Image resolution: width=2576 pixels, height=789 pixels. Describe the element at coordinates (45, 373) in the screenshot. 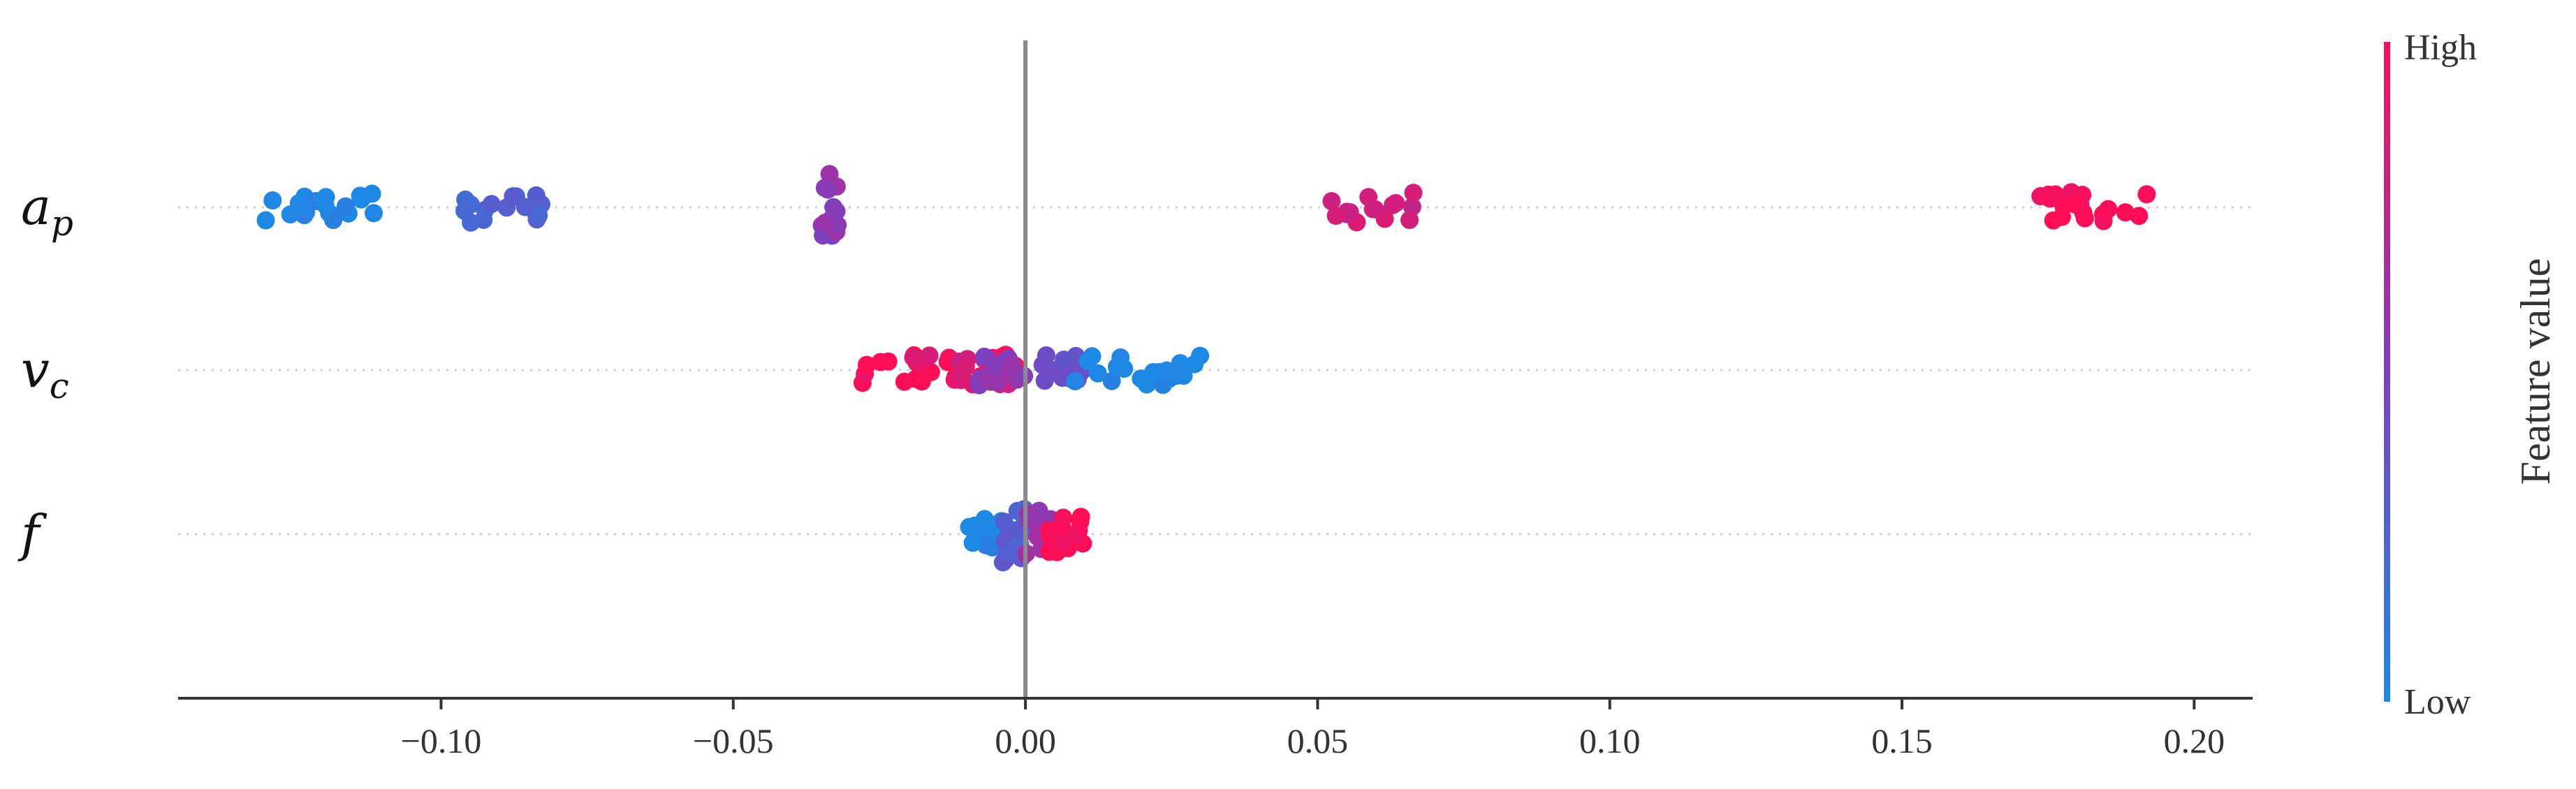

I see `feature-label: vc` at that location.